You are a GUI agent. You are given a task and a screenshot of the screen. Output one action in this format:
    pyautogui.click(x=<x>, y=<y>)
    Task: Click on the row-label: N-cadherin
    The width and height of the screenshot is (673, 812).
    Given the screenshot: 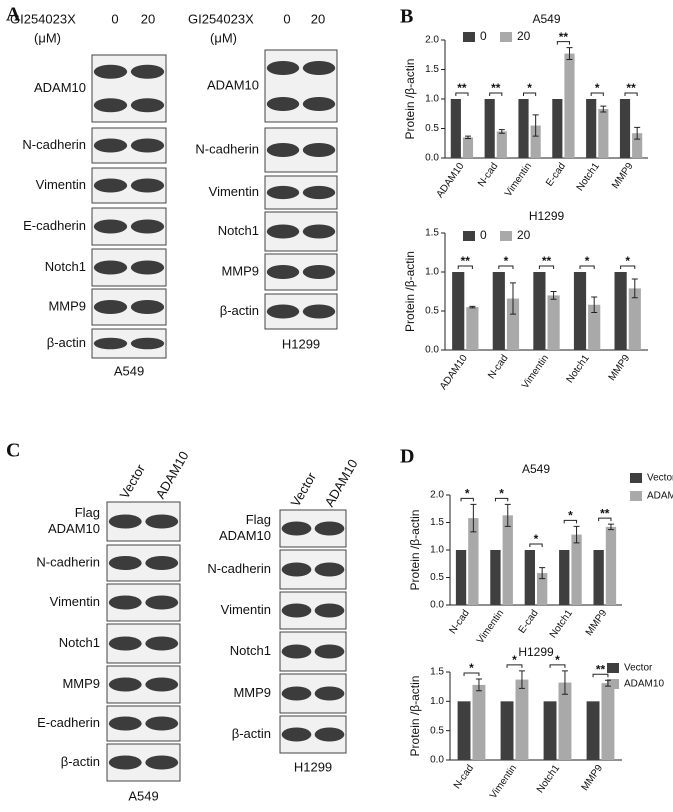 What is the action you would take?
    pyautogui.click(x=239, y=568)
    